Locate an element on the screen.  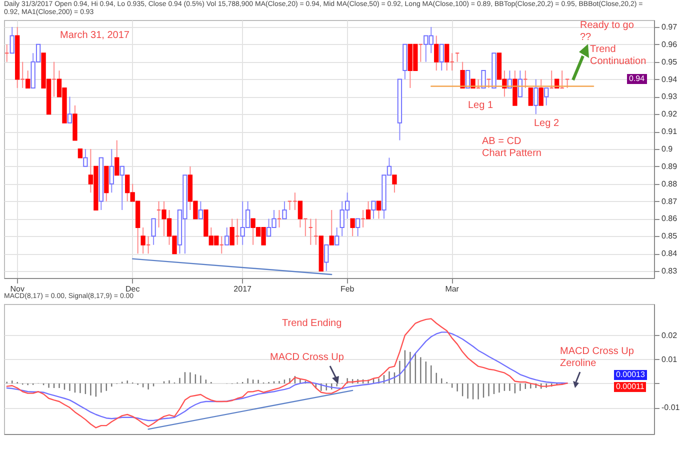
y-tick-label: 0.95 is located at coordinates (670, 61).